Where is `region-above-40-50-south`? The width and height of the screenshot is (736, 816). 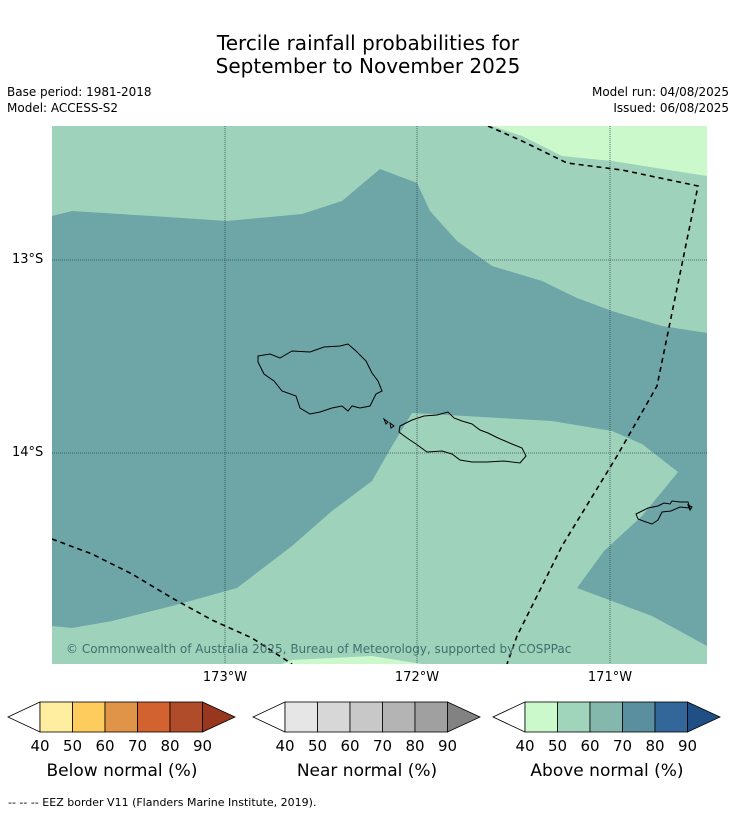 region-above-40-50-south is located at coordinates (352, 660).